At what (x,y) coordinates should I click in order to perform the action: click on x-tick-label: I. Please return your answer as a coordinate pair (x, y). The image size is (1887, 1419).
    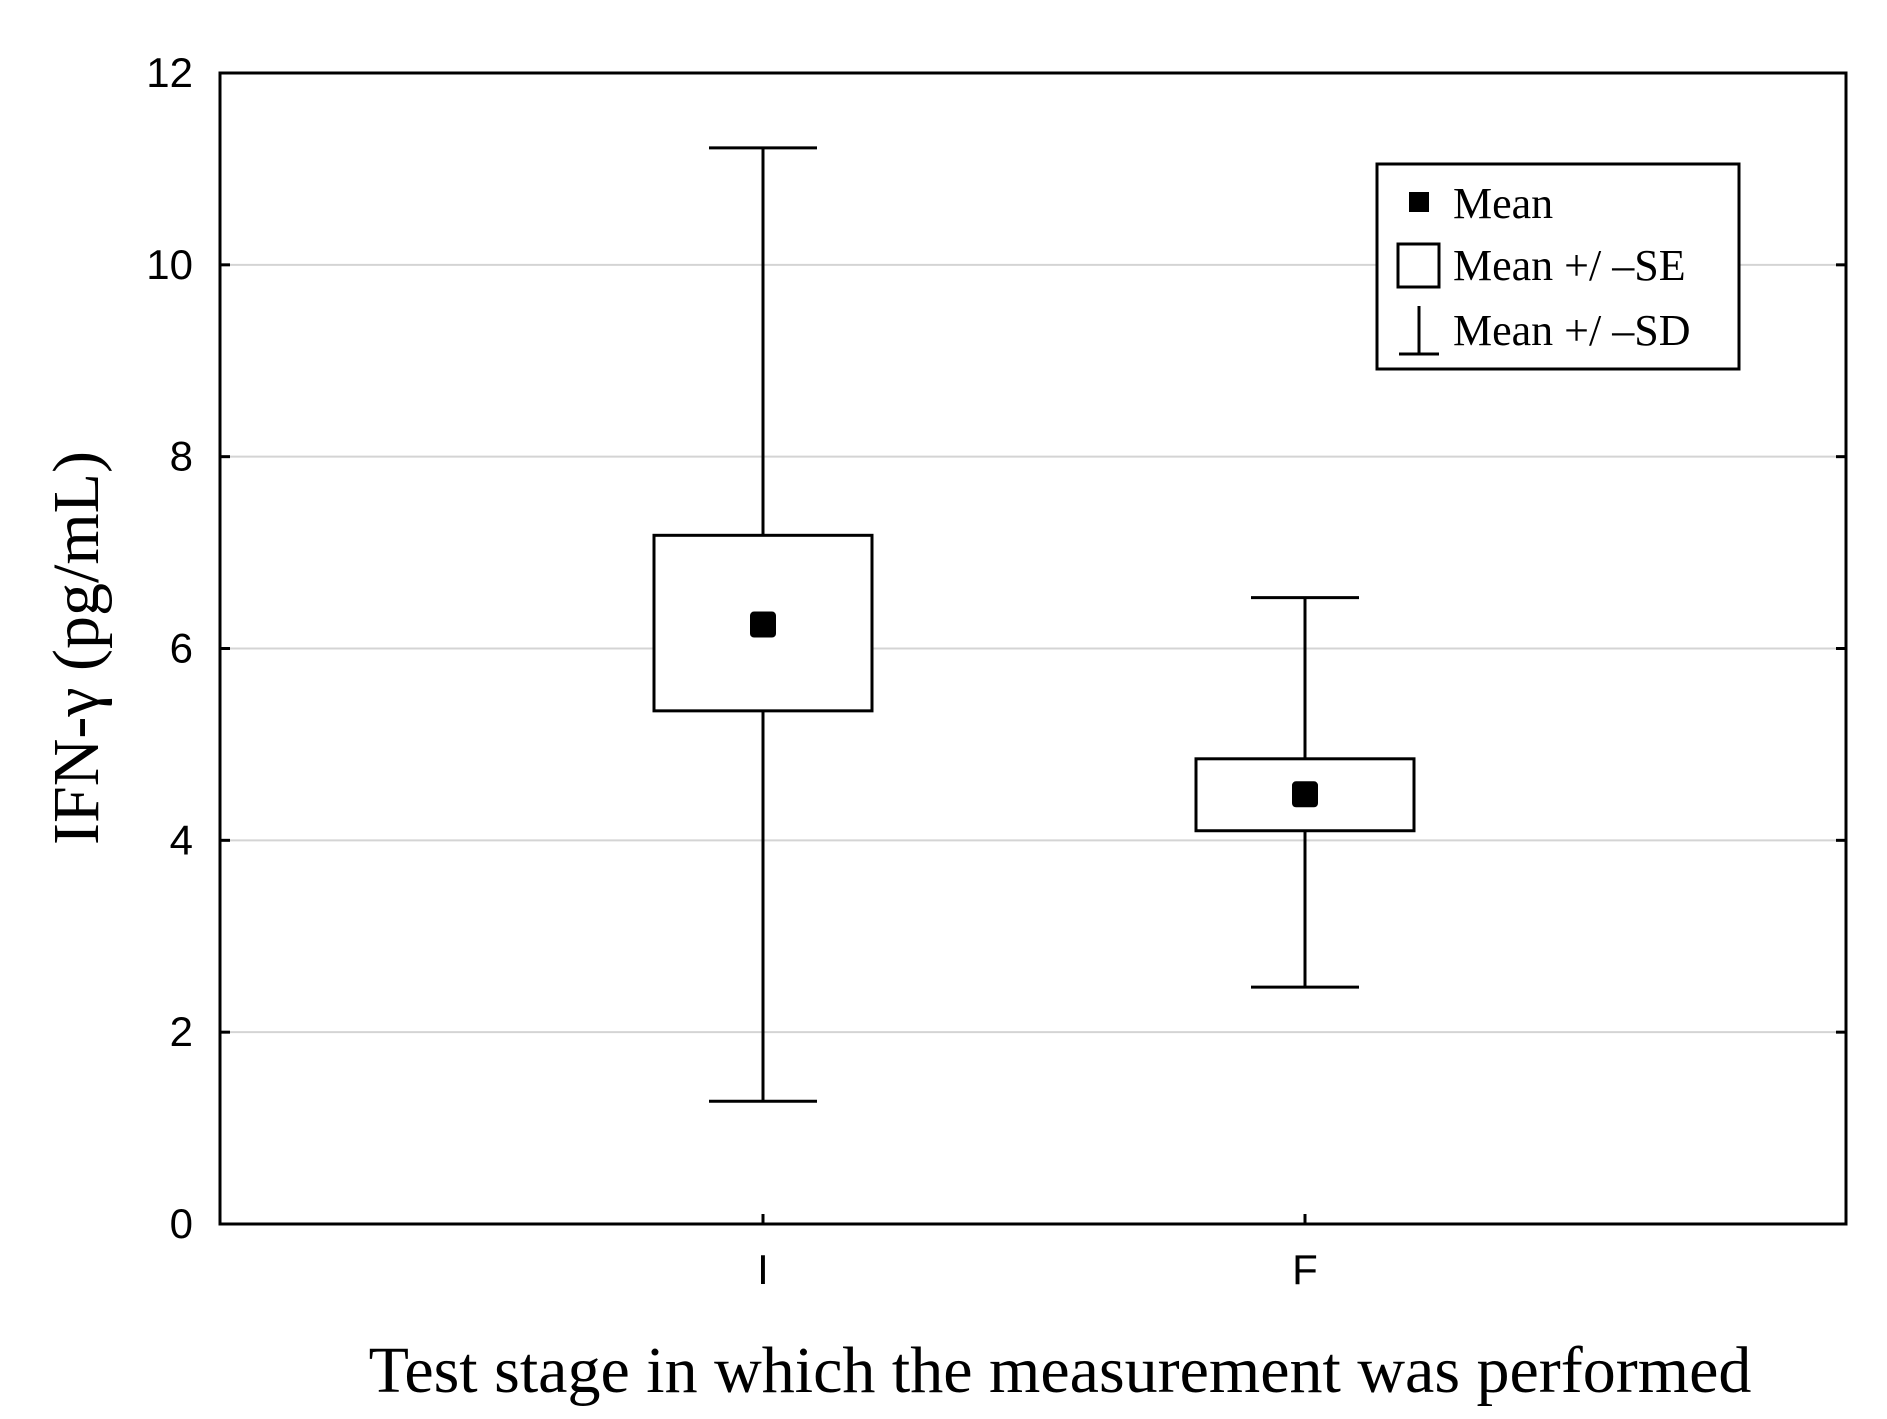
    Looking at the image, I should click on (763, 1269).